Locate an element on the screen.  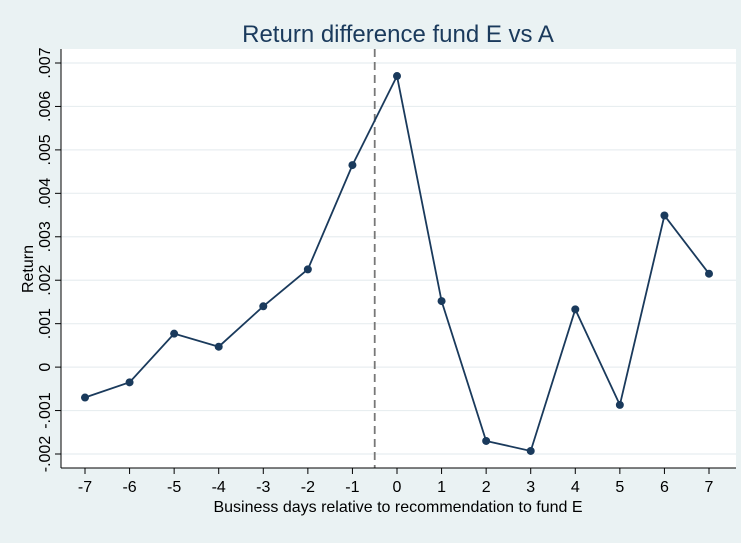
x-tick-label: -3 is located at coordinates (263, 487).